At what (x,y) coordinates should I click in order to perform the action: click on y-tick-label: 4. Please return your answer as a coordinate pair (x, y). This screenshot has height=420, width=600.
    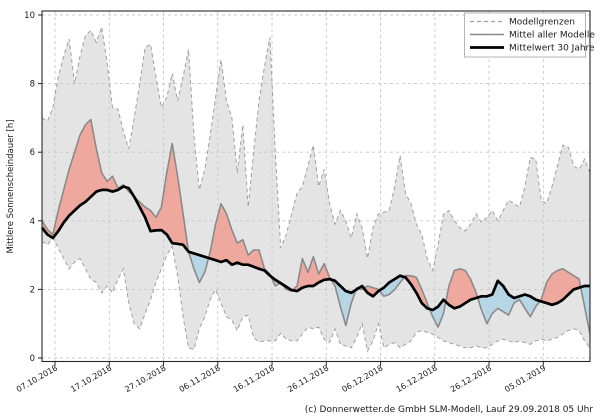
    Looking at the image, I should click on (32, 222).